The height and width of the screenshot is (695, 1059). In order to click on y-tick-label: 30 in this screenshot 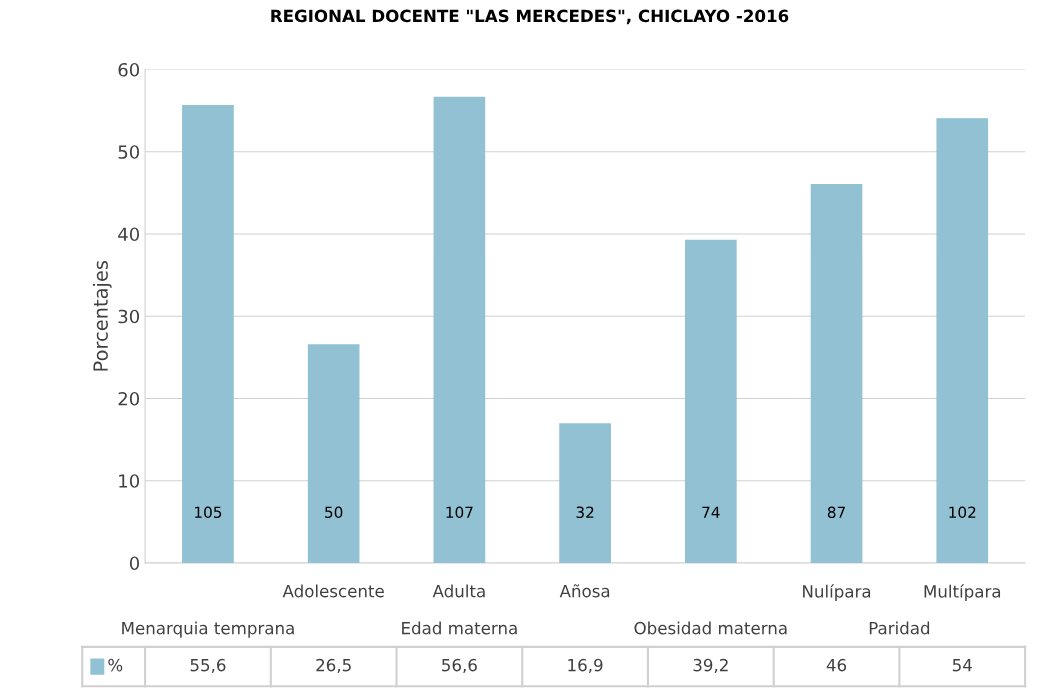, I will do `click(129, 316)`.